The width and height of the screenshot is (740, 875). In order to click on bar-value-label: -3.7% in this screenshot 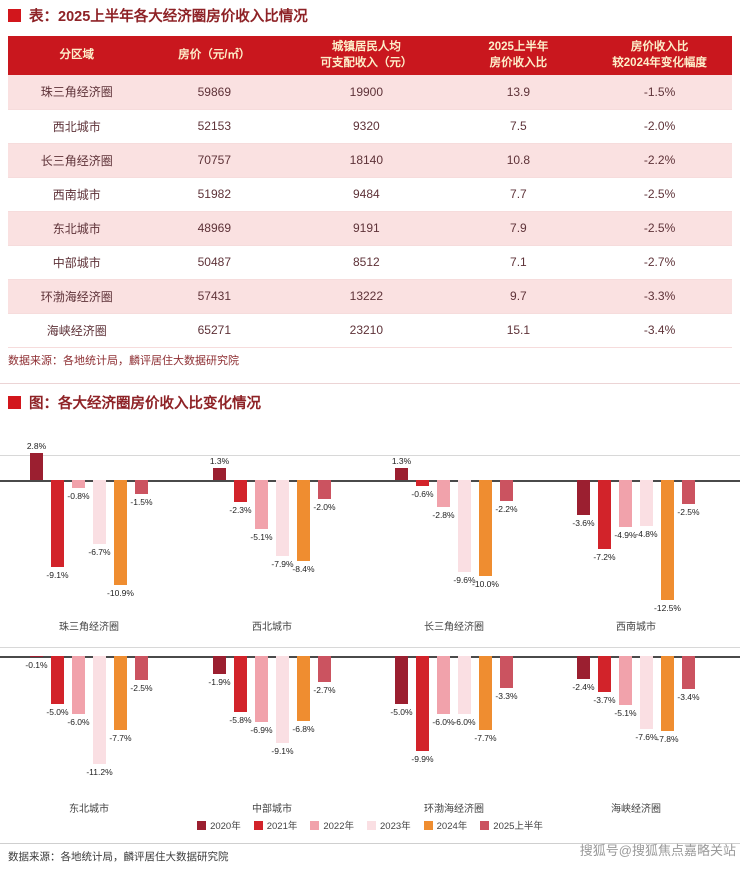, I will do `click(604, 700)`.